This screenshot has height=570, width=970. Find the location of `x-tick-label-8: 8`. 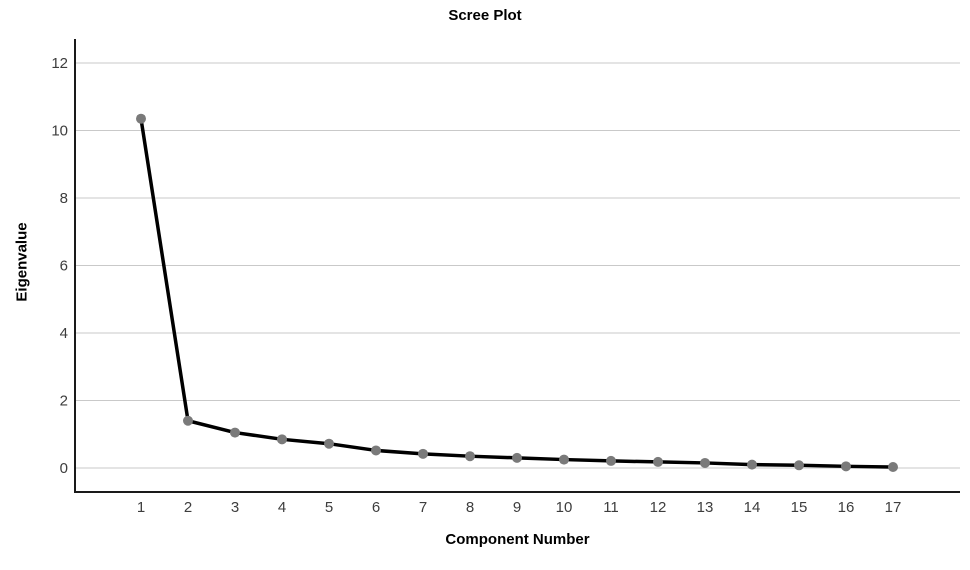

x-tick-label-8: 8 is located at coordinates (470, 507).